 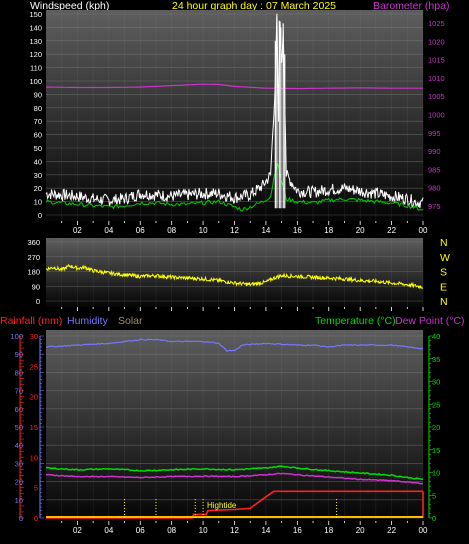 I want to click on temperature-y-tick-label: 25, so click(x=436, y=404).